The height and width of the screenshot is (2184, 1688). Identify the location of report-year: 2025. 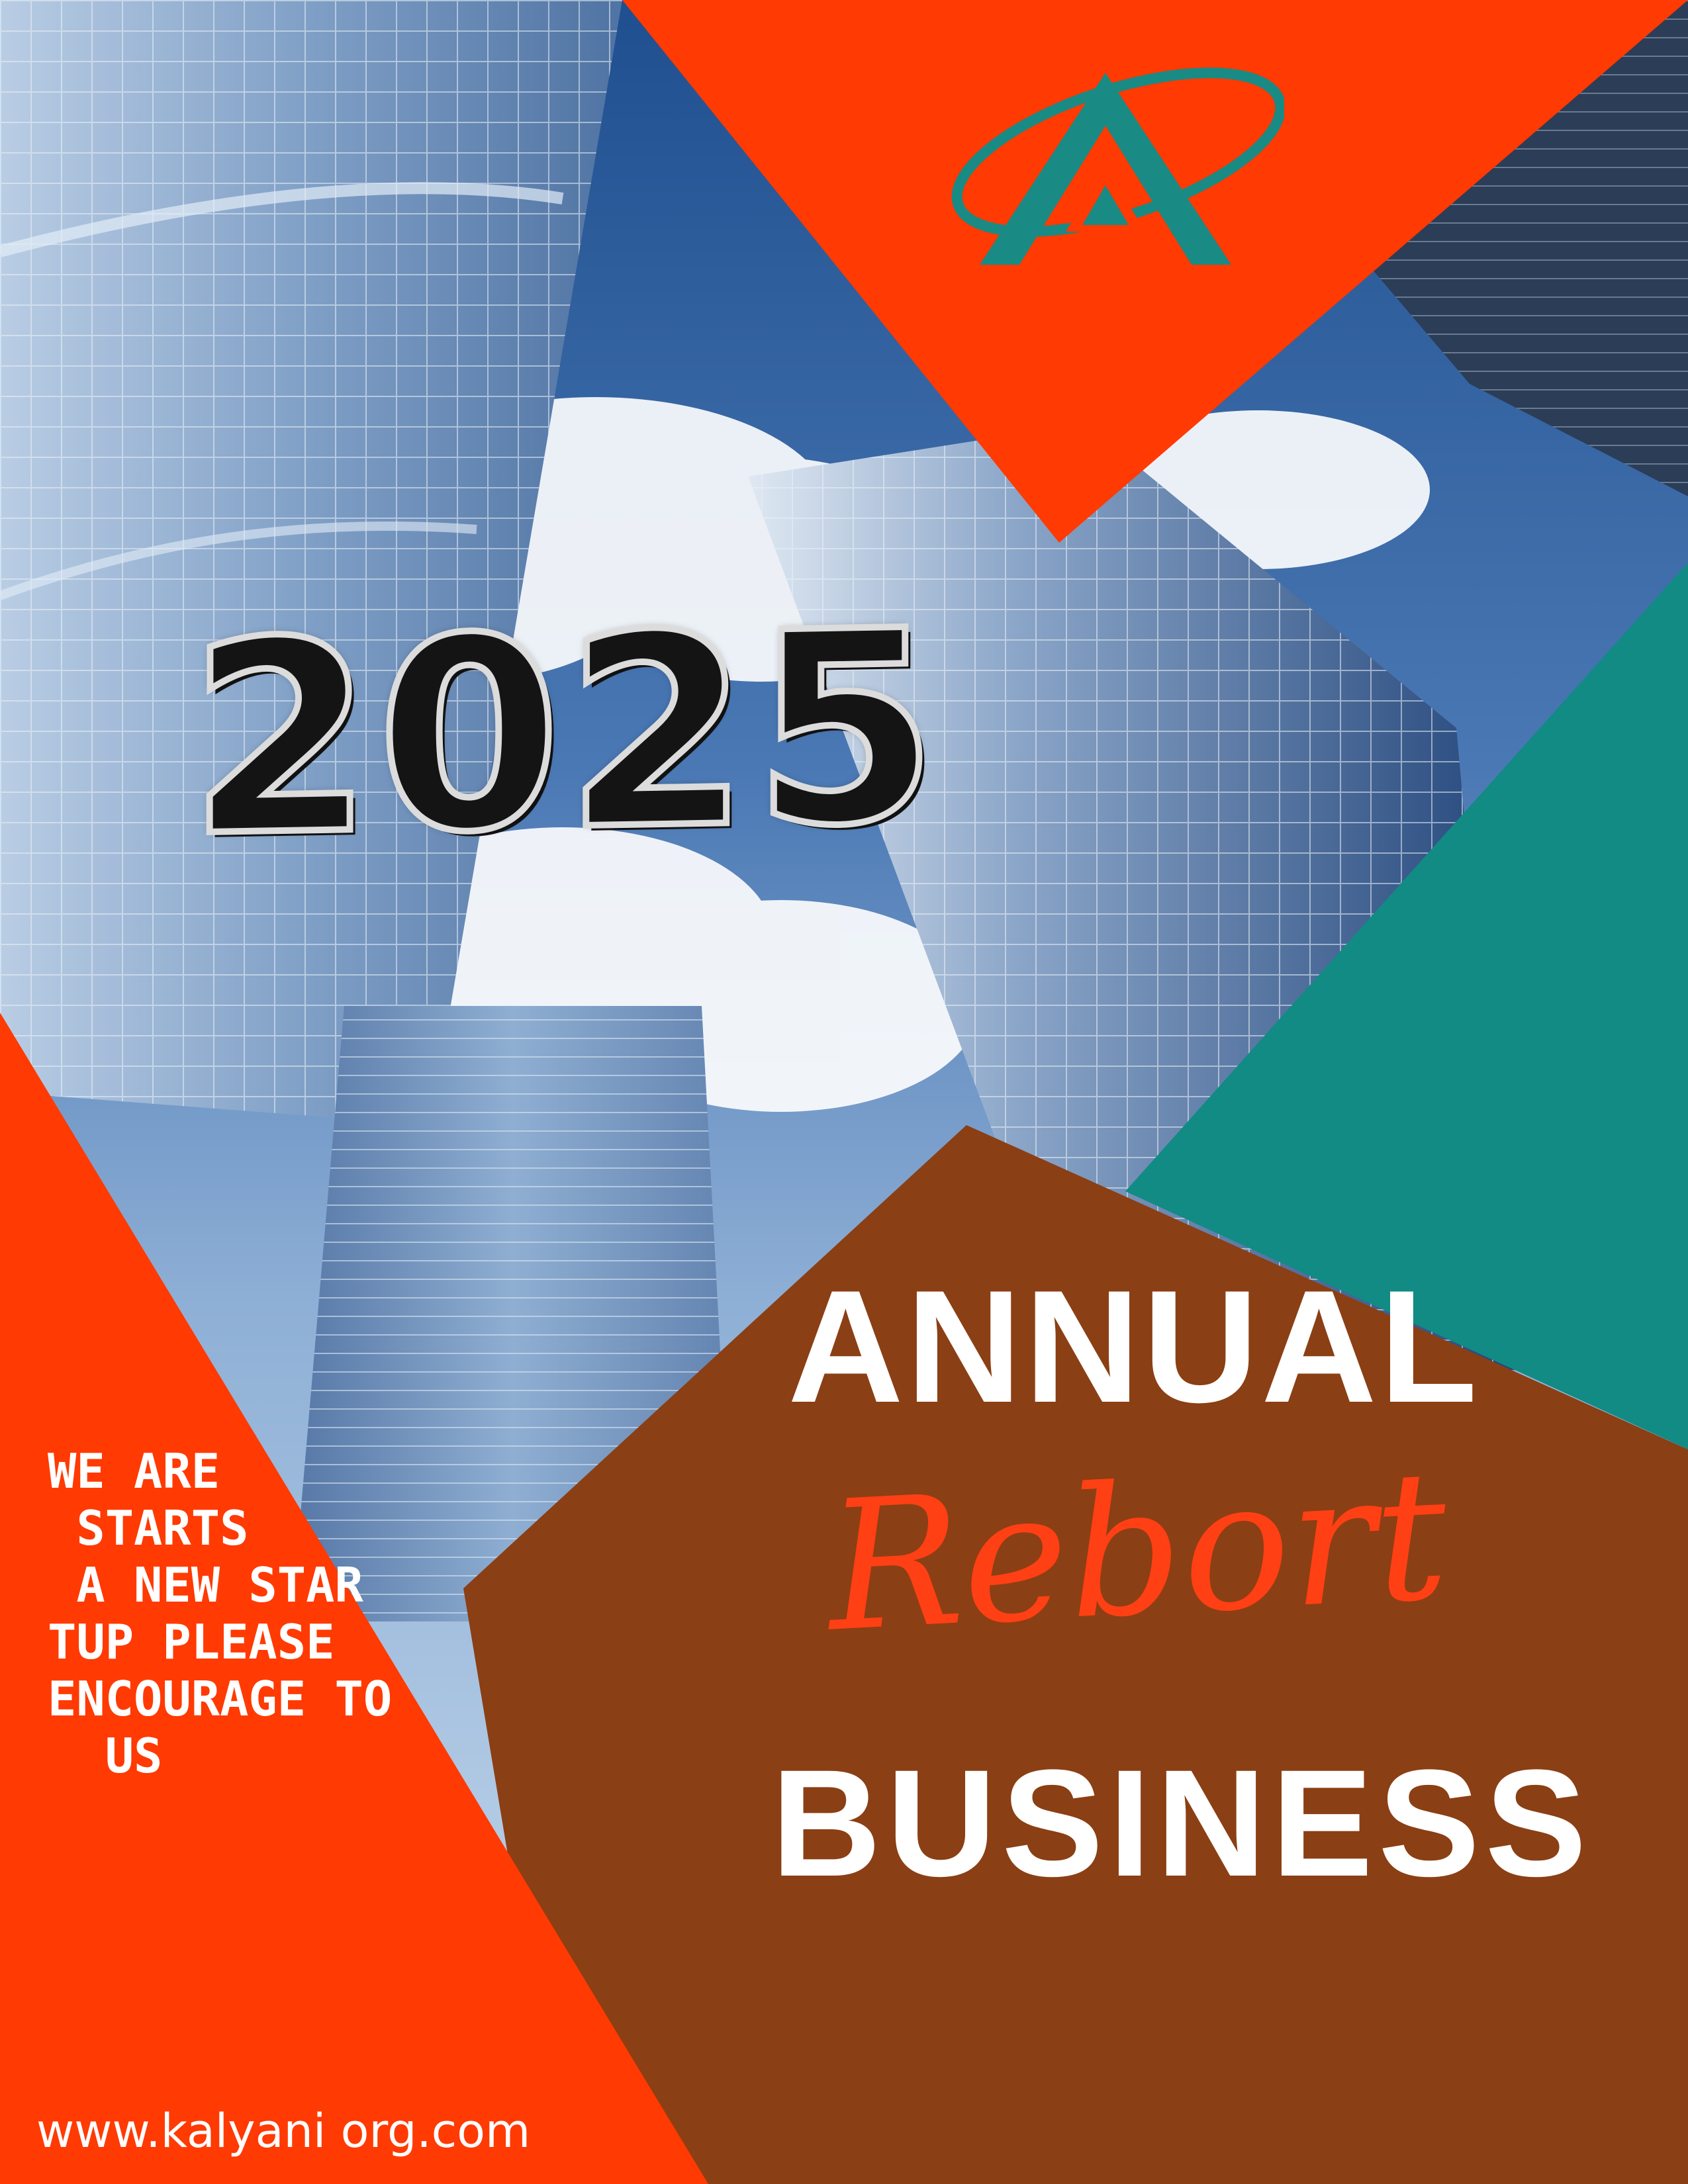
(565, 735).